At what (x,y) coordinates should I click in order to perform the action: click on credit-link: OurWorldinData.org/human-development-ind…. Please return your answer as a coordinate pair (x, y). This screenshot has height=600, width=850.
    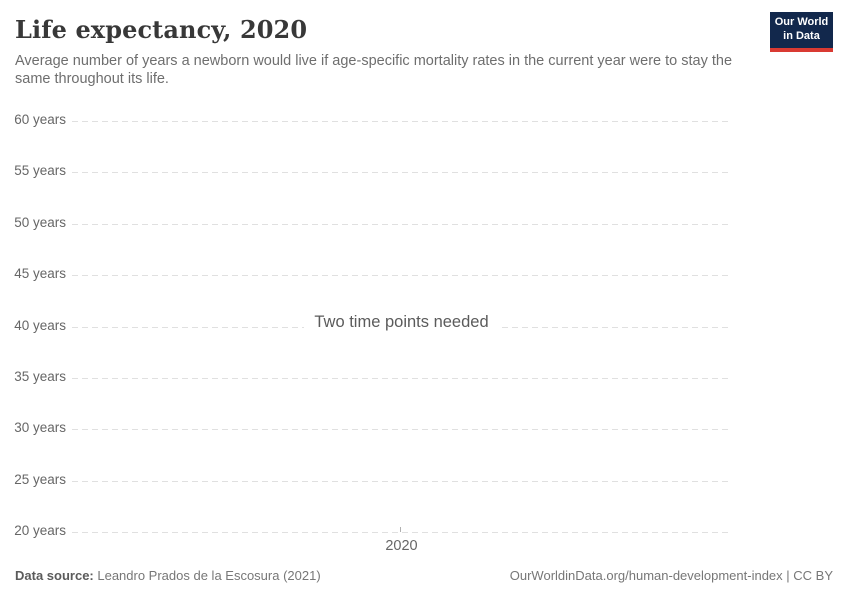
    Looking at the image, I should click on (671, 575).